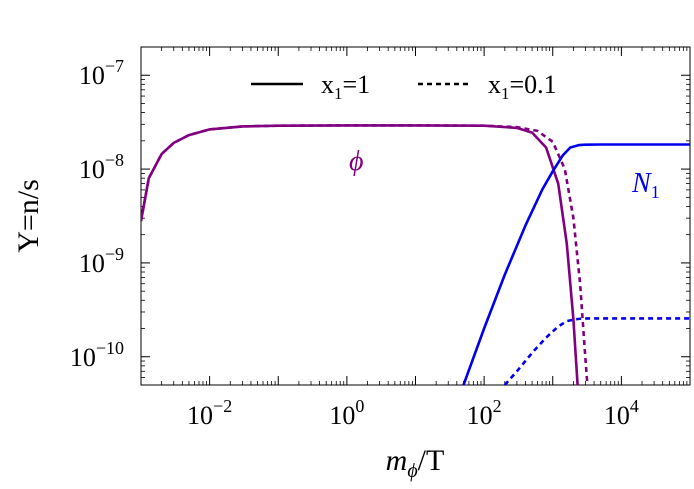  I want to click on legend: x1=1 x1=0.1, so click(404, 86).